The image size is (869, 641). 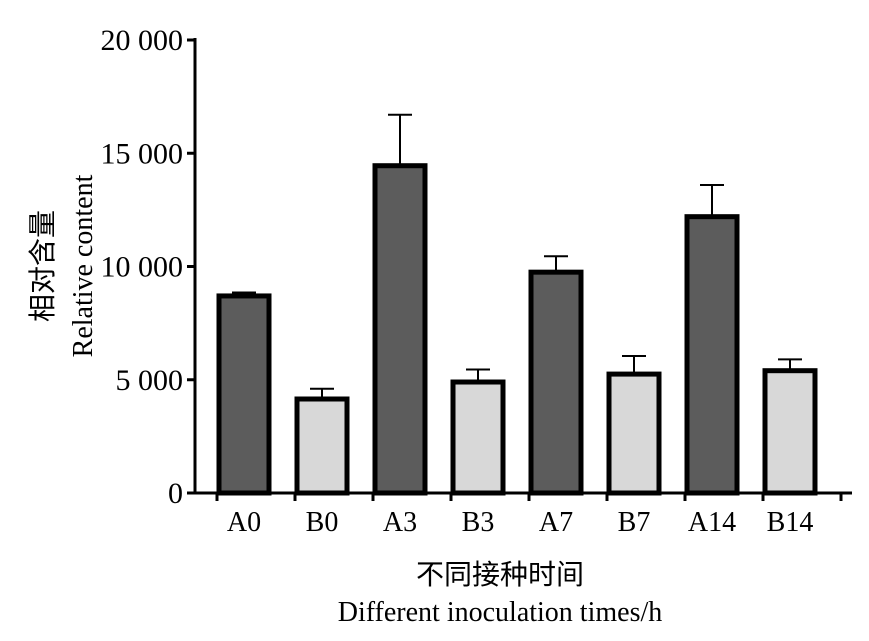 I want to click on bar-A7, so click(x=556, y=382).